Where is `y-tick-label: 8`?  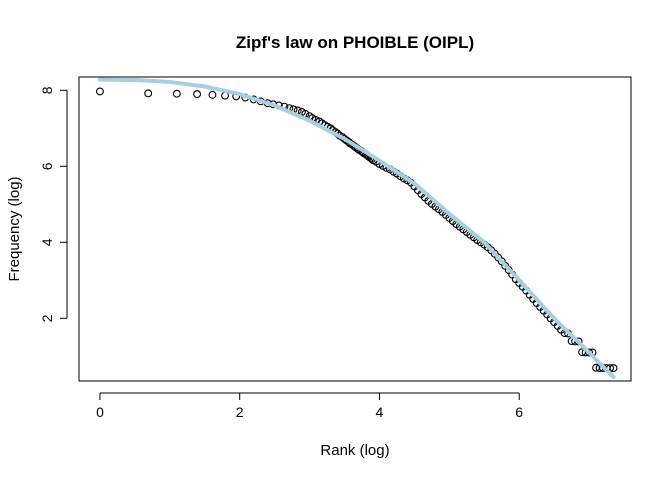 y-tick-label: 8 is located at coordinates (47, 90).